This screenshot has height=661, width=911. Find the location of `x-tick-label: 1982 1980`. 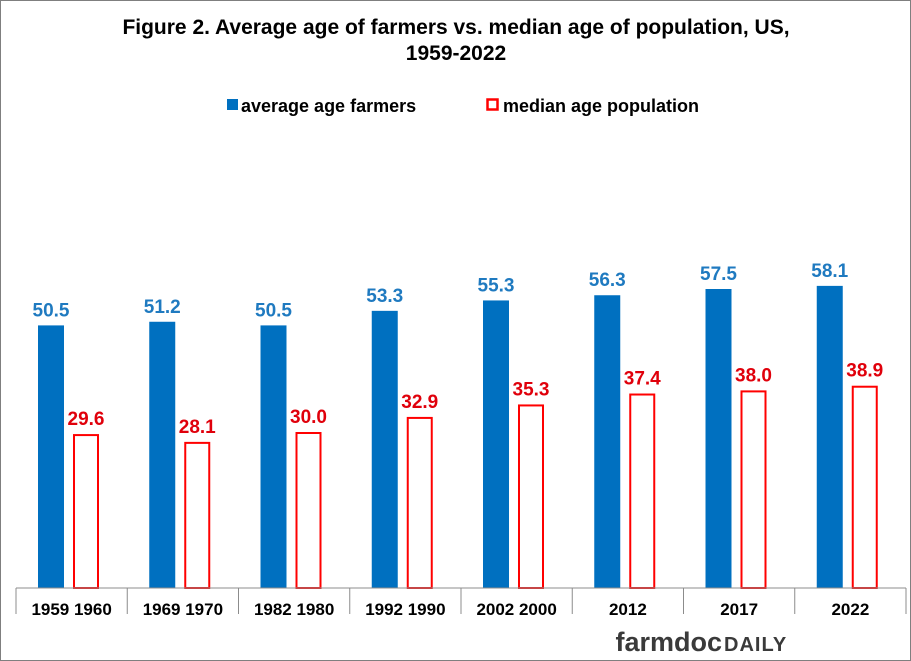

x-tick-label: 1982 1980 is located at coordinates (294, 609).